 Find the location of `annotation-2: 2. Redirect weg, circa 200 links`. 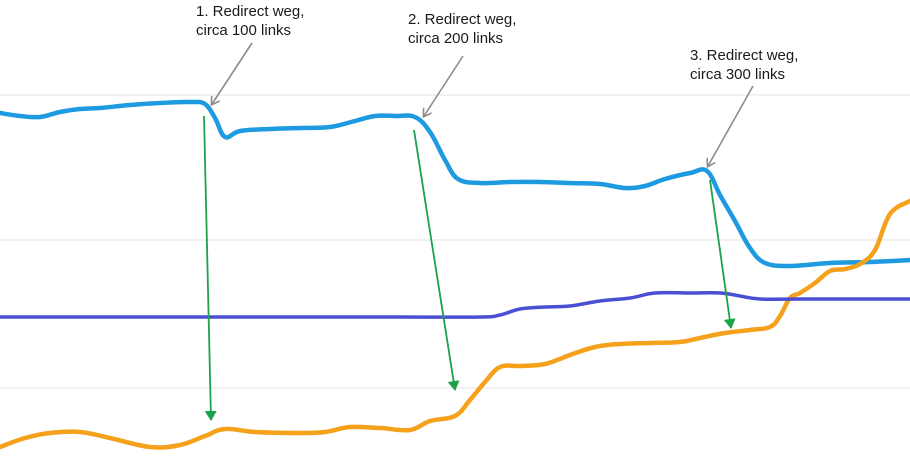

annotation-2: 2. Redirect weg, circa 200 links is located at coordinates (462, 29).